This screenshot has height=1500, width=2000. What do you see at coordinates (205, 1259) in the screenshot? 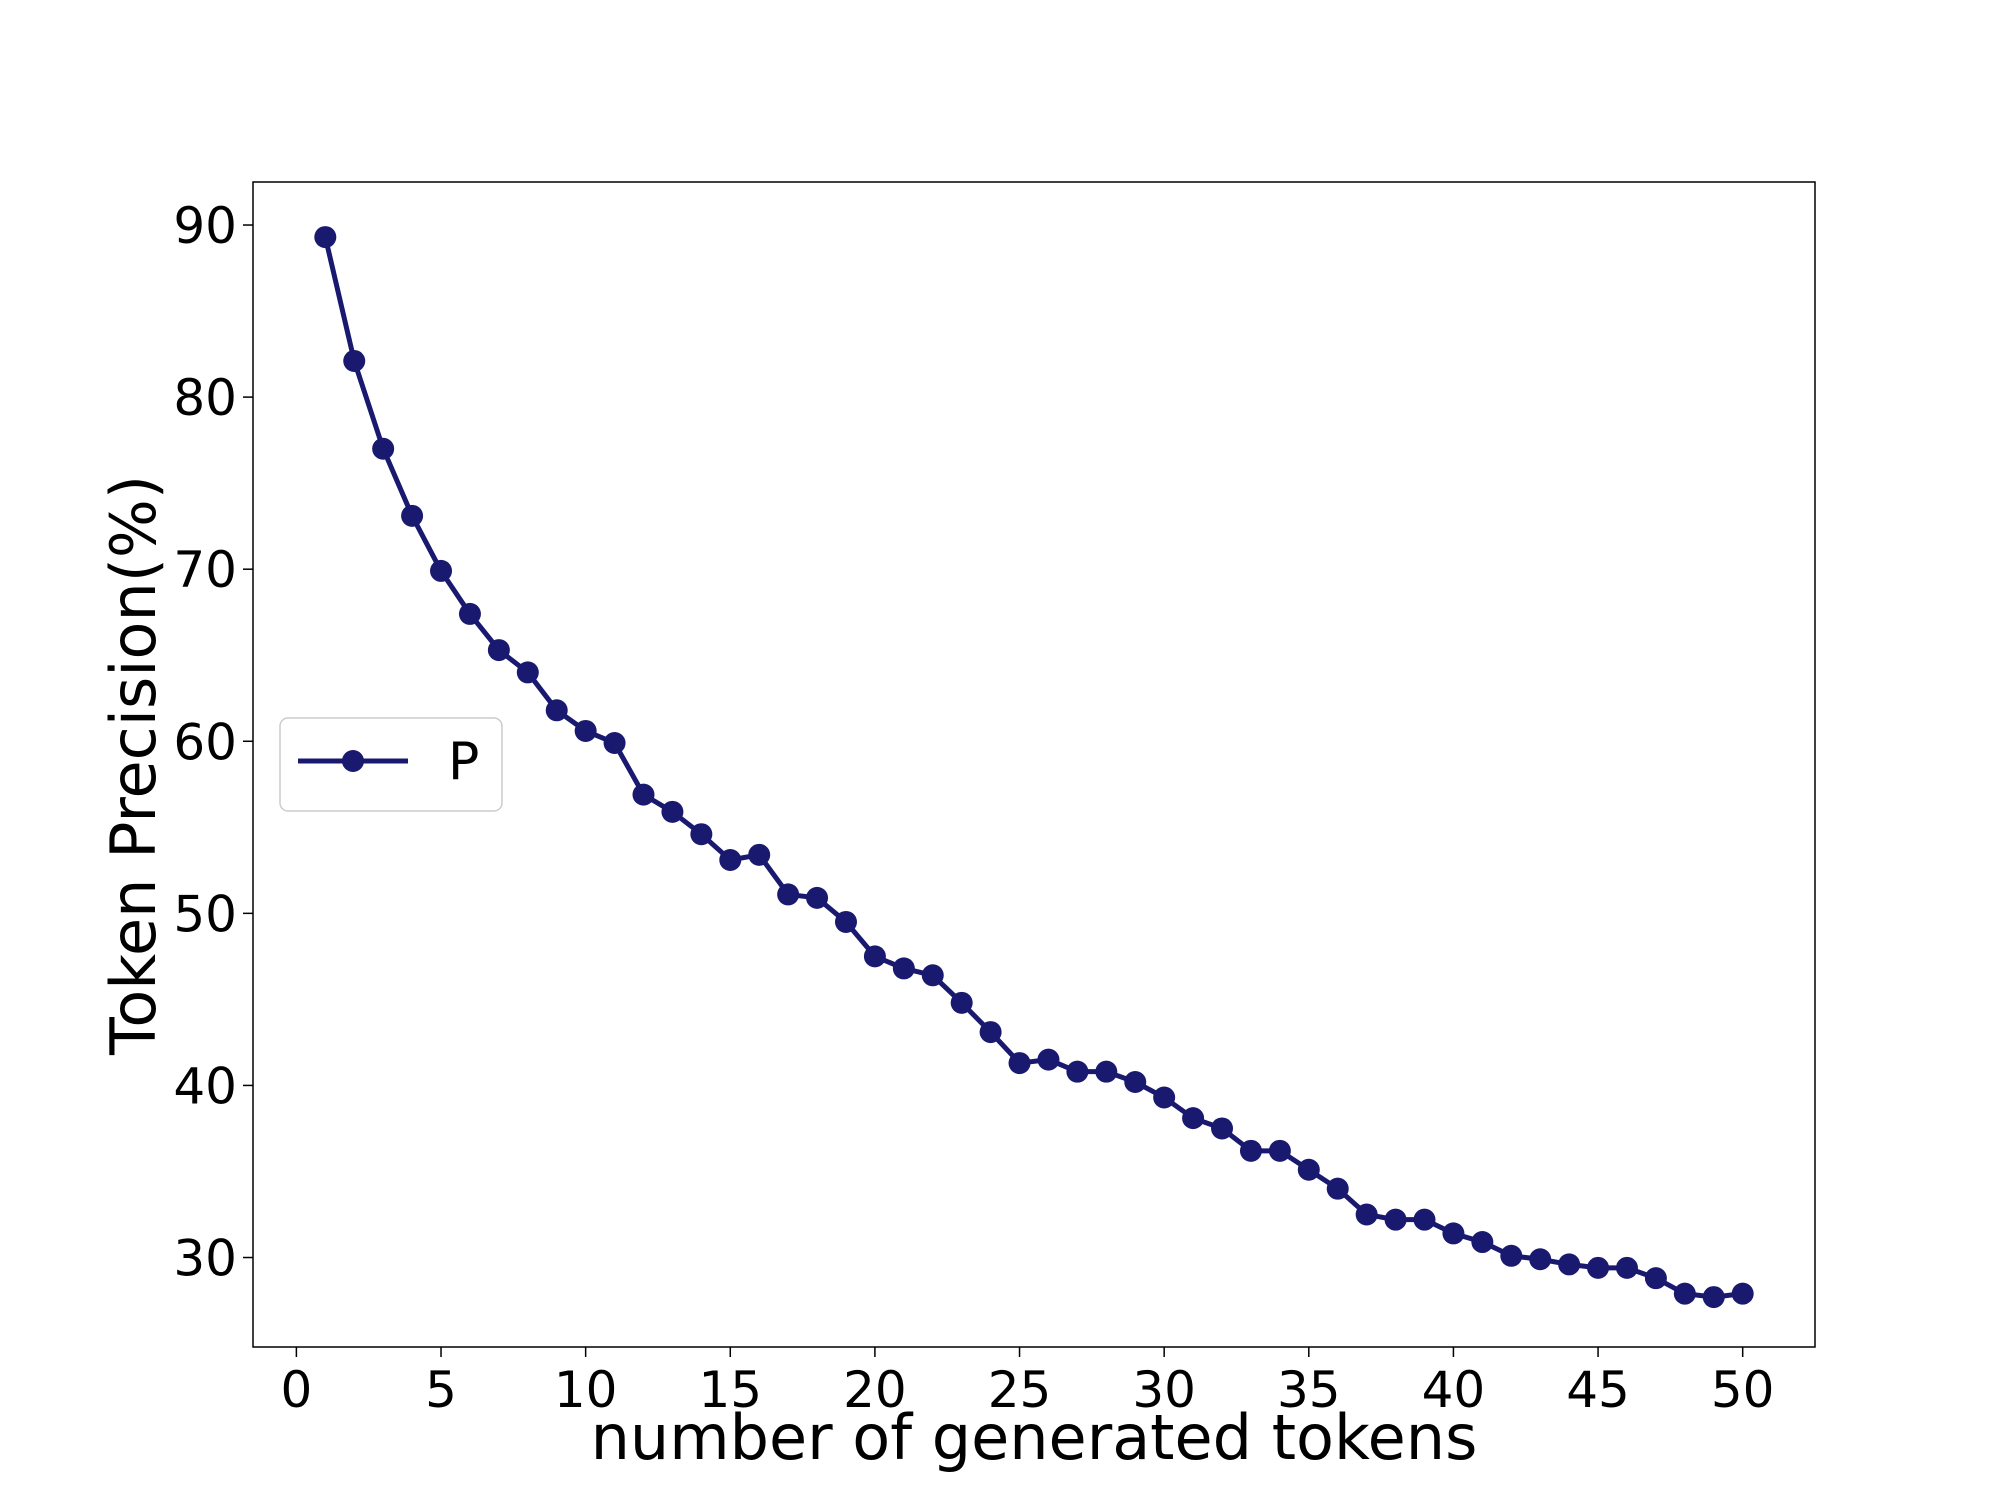
I see `y-tick-label: 30` at bounding box center [205, 1259].